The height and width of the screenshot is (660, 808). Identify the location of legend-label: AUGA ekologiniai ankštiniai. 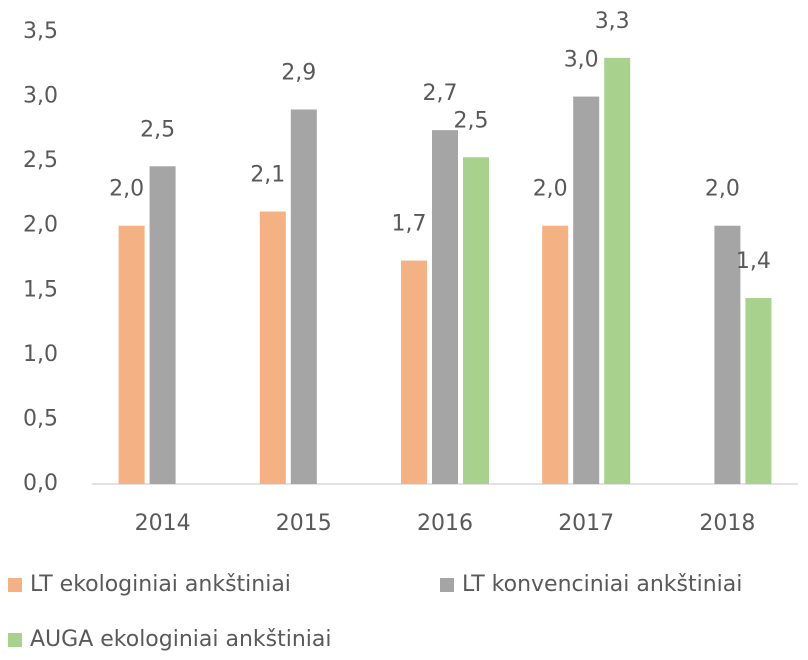
(181, 639).